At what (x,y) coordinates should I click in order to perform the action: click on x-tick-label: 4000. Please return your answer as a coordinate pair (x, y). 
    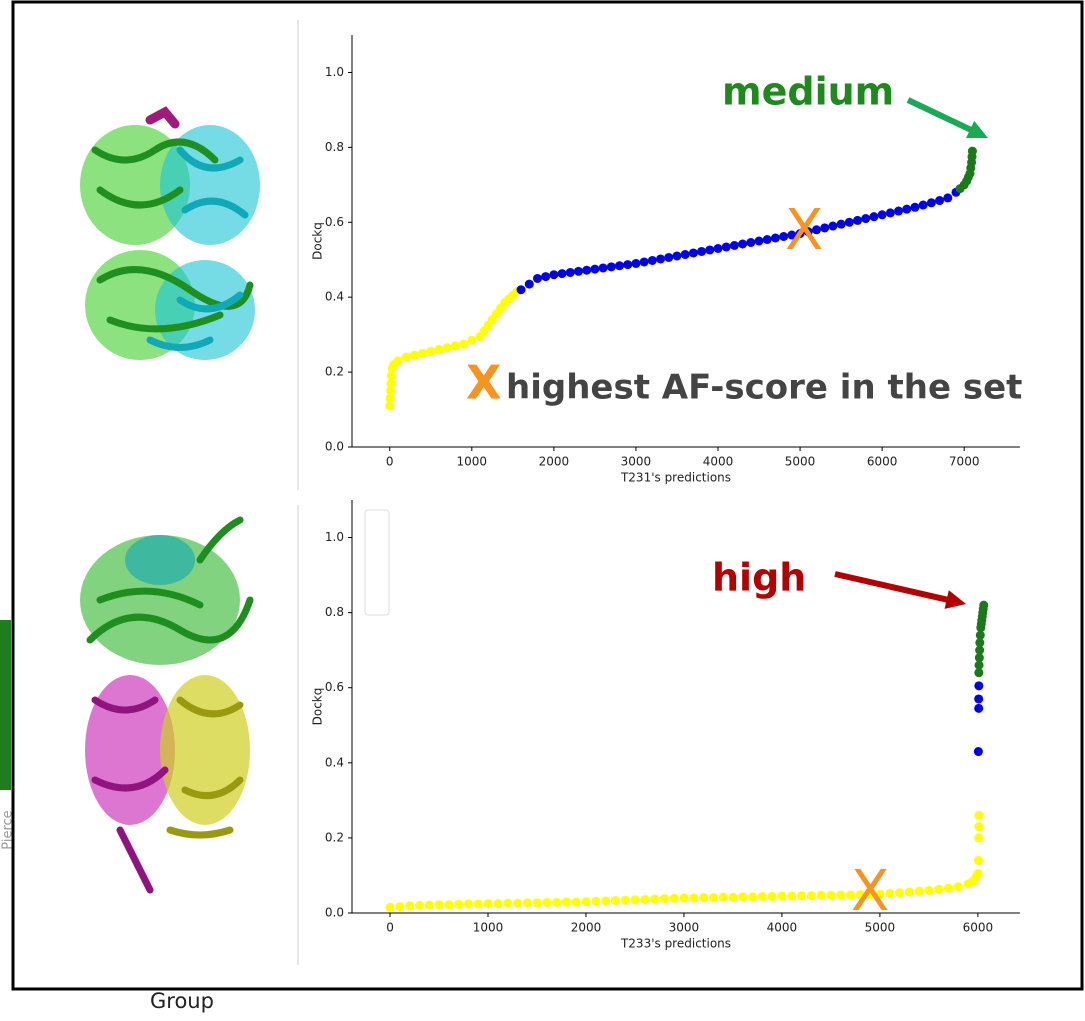
    Looking at the image, I should click on (782, 928).